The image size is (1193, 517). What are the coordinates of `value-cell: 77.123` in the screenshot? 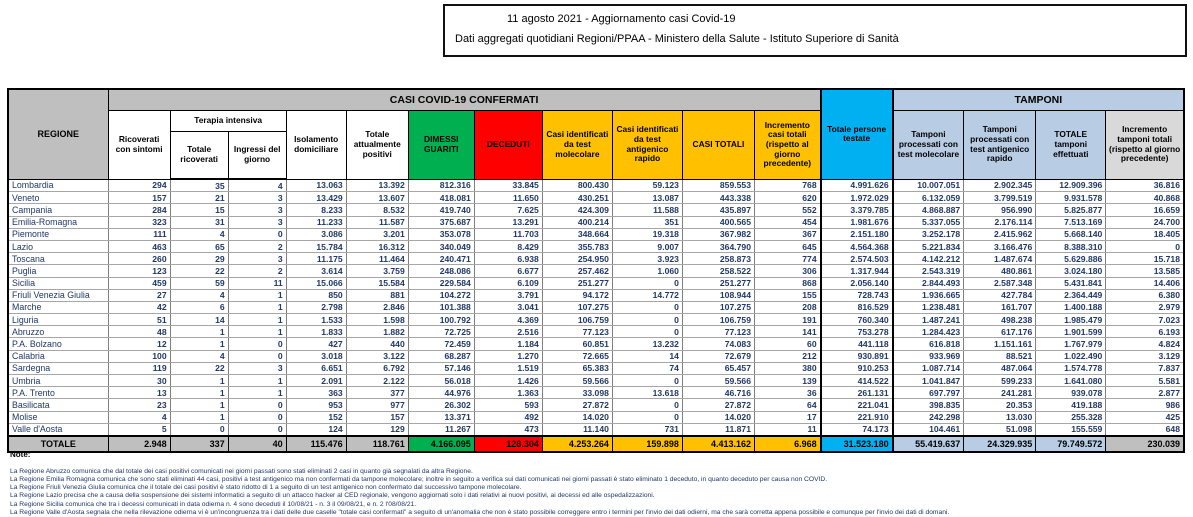 It's located at (577, 332).